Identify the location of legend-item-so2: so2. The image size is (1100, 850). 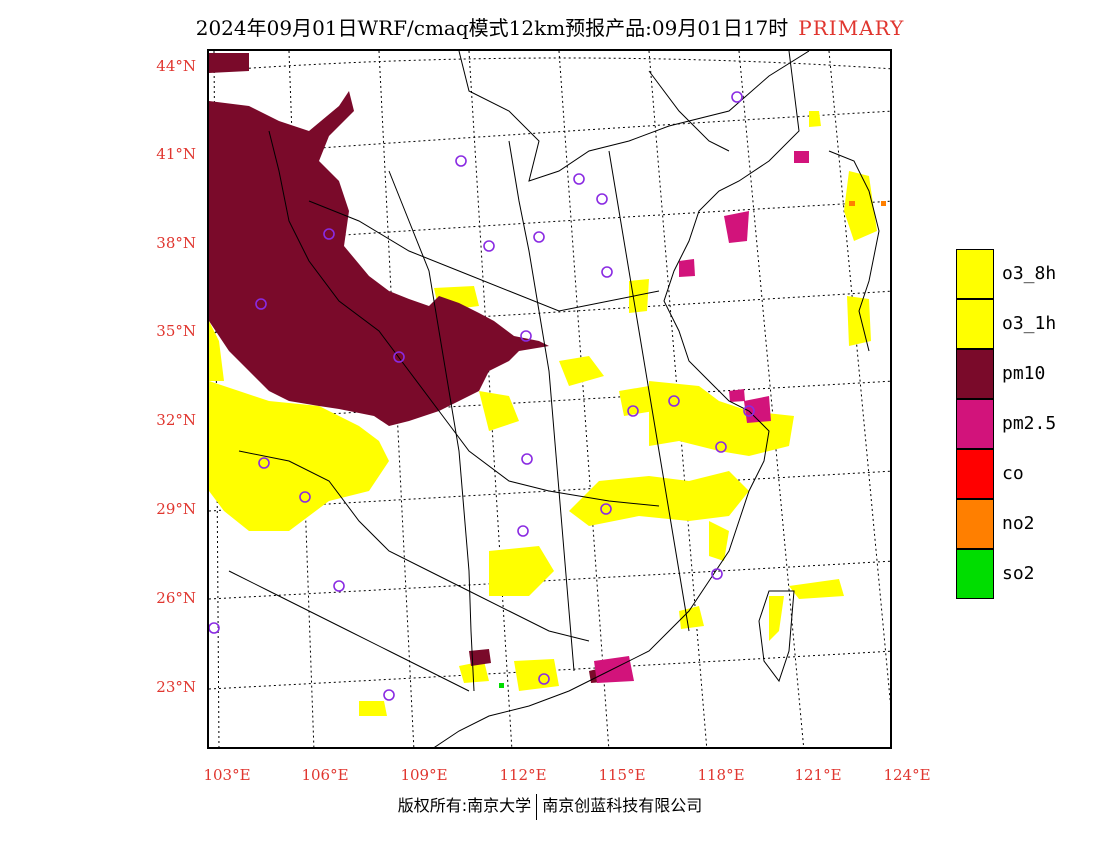
(1026, 574).